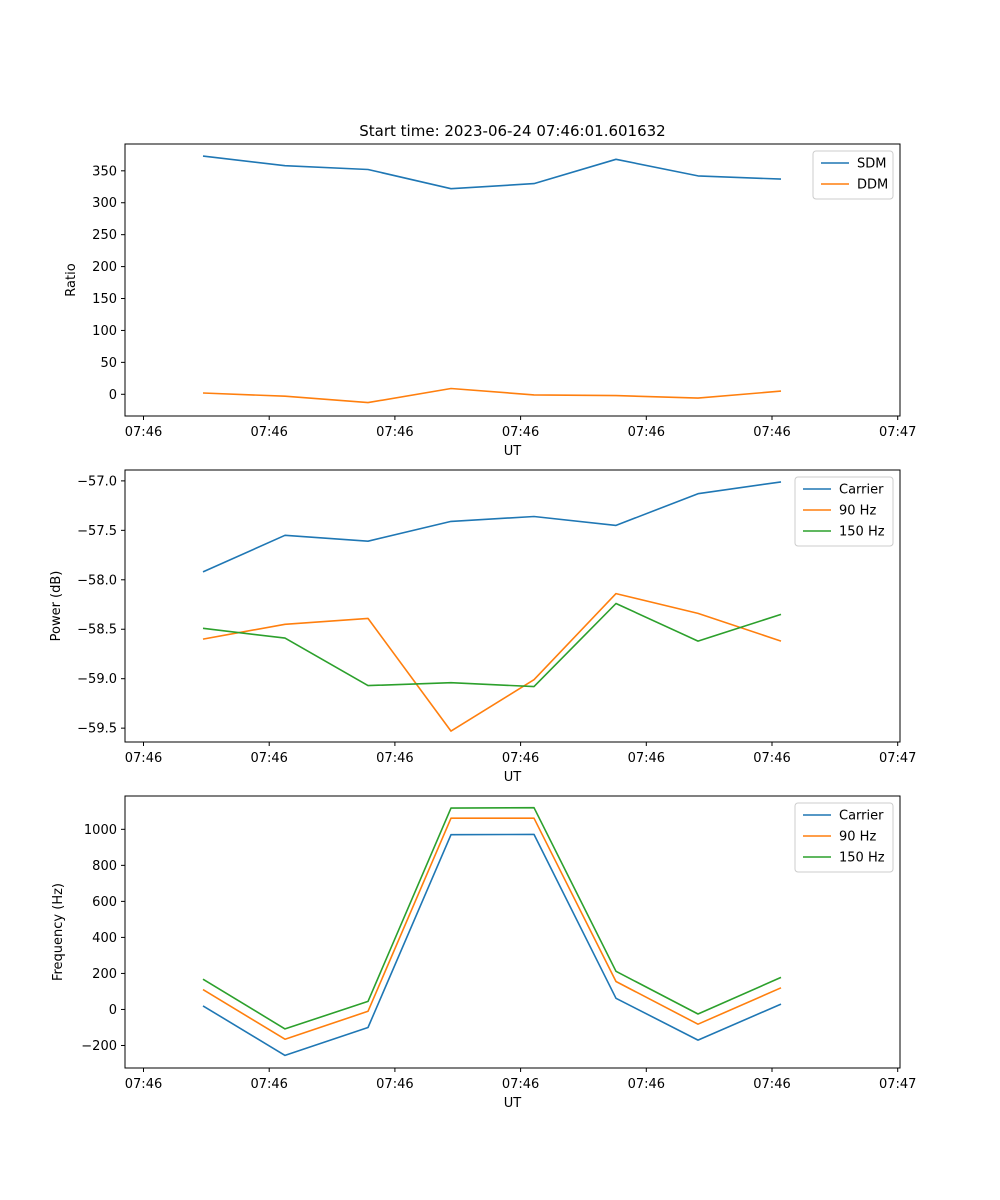 This screenshot has height=1200, width=1000. I want to click on y-tick-label: 800, so click(104, 866).